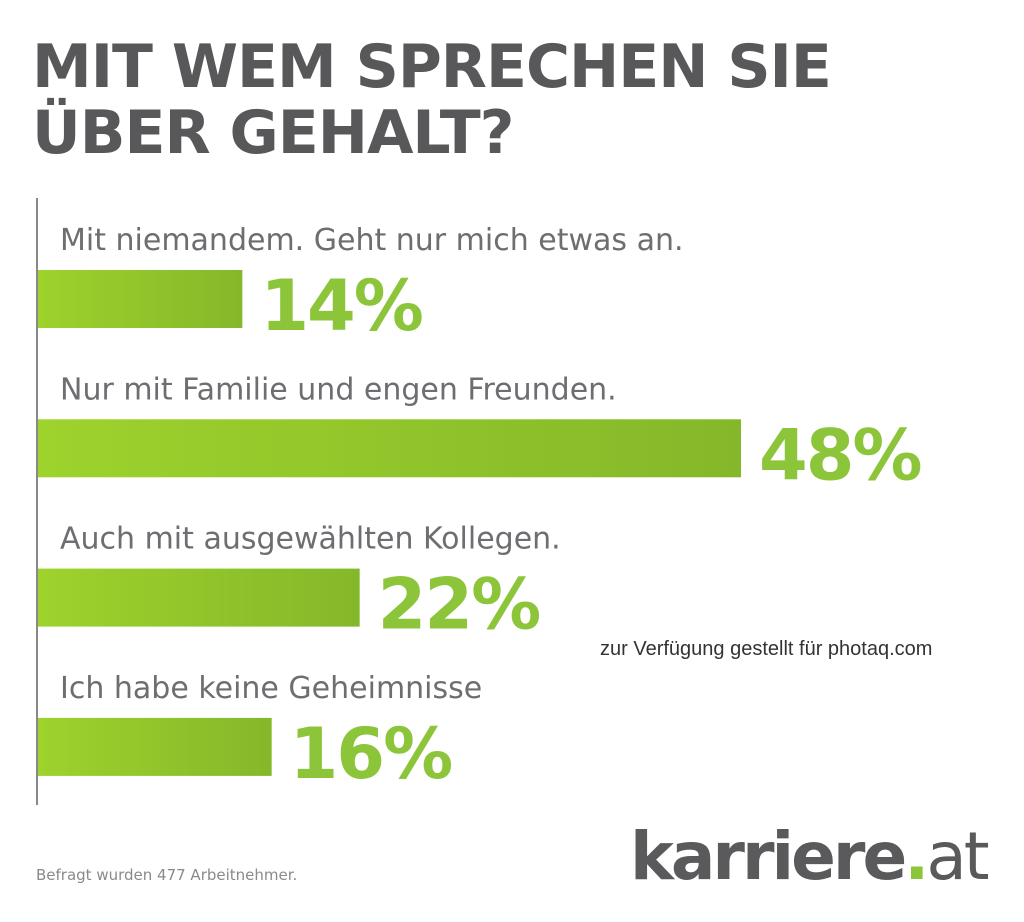  Describe the element at coordinates (432, 100) in the screenshot. I see `chart-title: MIT WEM SPRECHEN SIE ÜBER GEHALT?` at that location.